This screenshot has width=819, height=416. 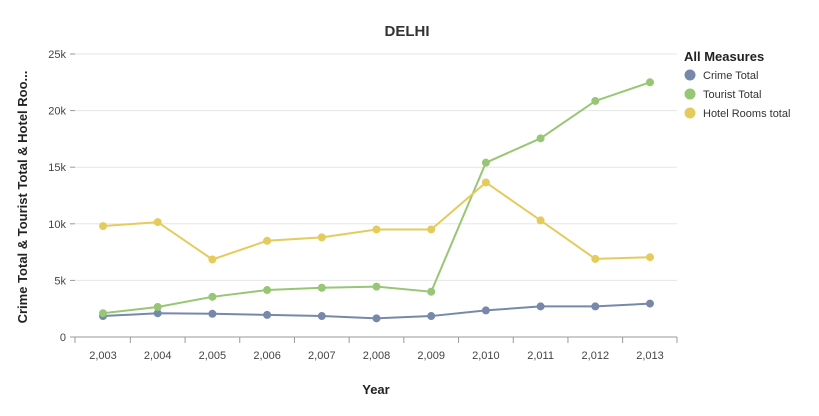 I want to click on x-tick-label: 2,007, so click(x=322, y=356).